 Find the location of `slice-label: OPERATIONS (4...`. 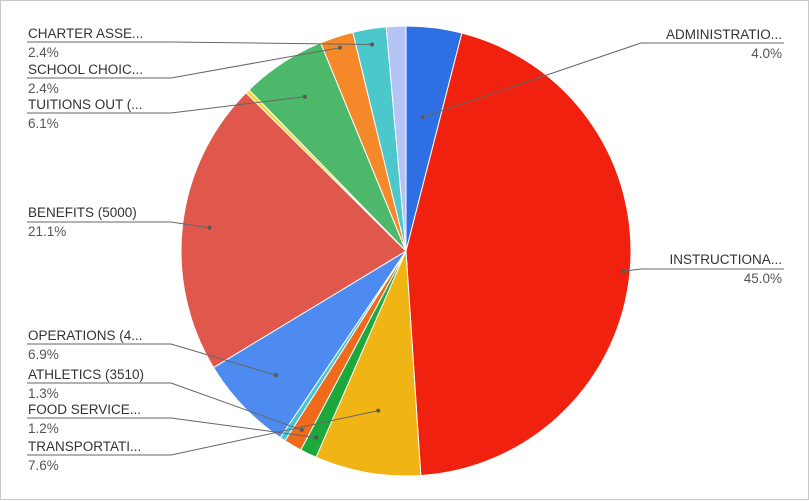

slice-label: OPERATIONS (4... is located at coordinates (85, 335).